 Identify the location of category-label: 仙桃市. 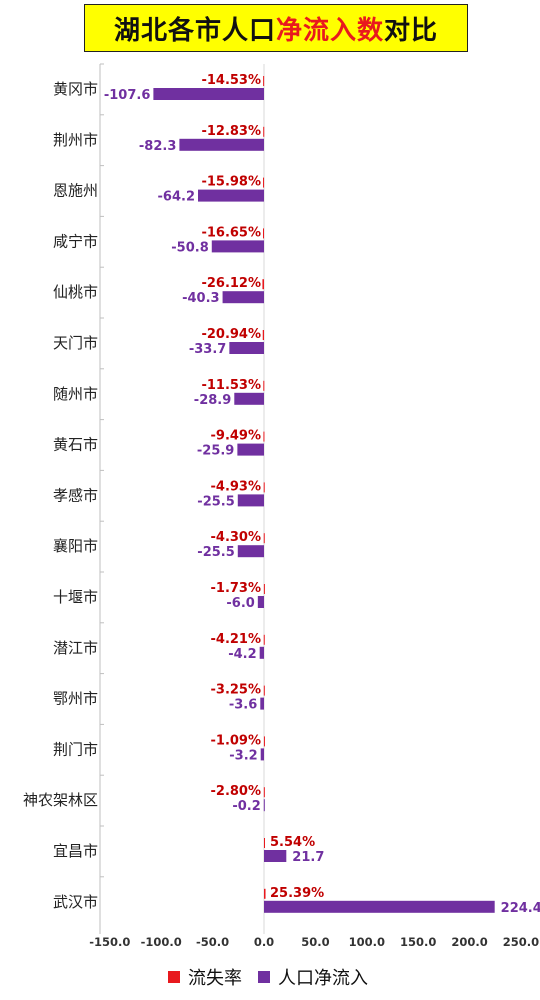
(75, 292).